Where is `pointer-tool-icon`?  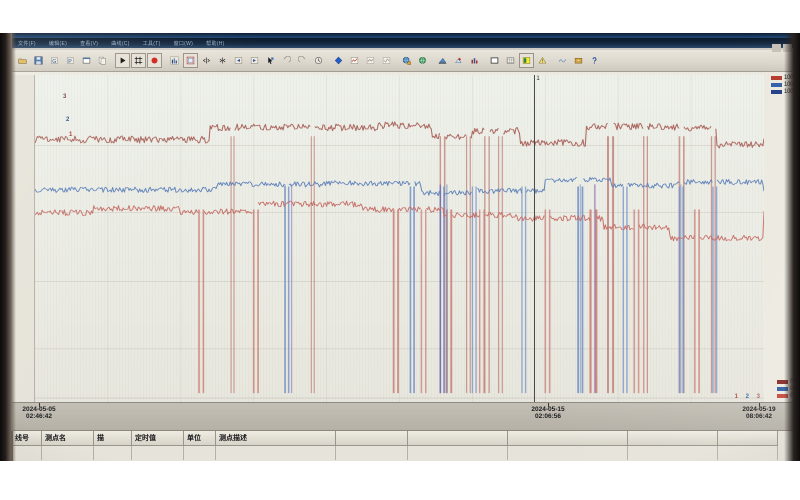
pointer-tool-icon is located at coordinates (270, 60).